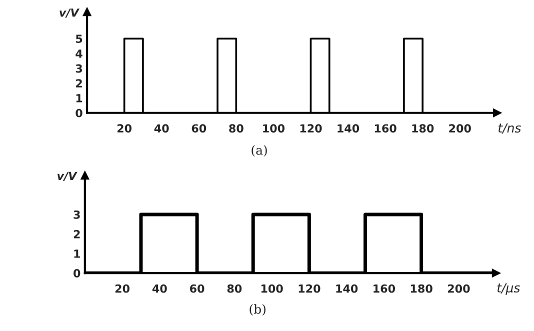  Describe the element at coordinates (509, 128) in the screenshot. I see `x-axis-title: t/ns` at that location.